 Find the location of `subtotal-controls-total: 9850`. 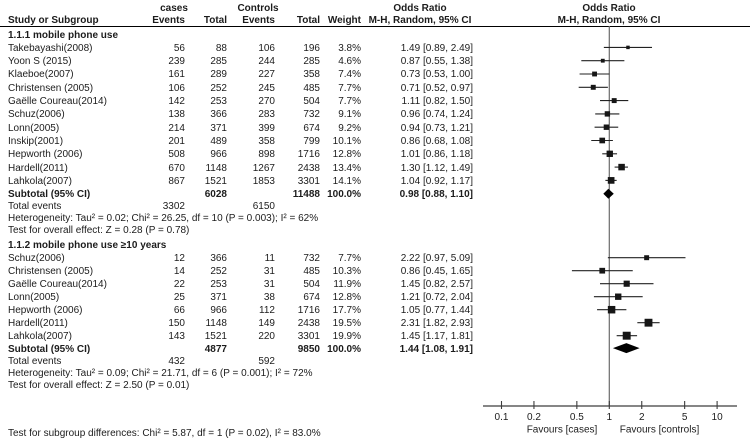

subtotal-controls-total: 9850 is located at coordinates (308, 349).